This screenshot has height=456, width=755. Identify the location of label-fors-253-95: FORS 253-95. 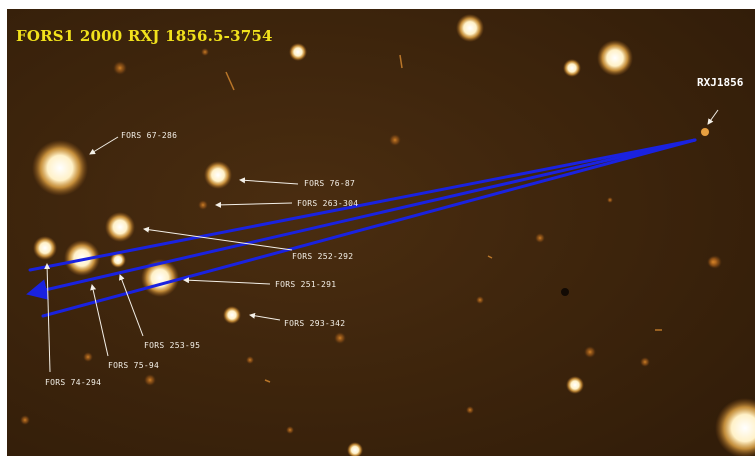
(172, 345).